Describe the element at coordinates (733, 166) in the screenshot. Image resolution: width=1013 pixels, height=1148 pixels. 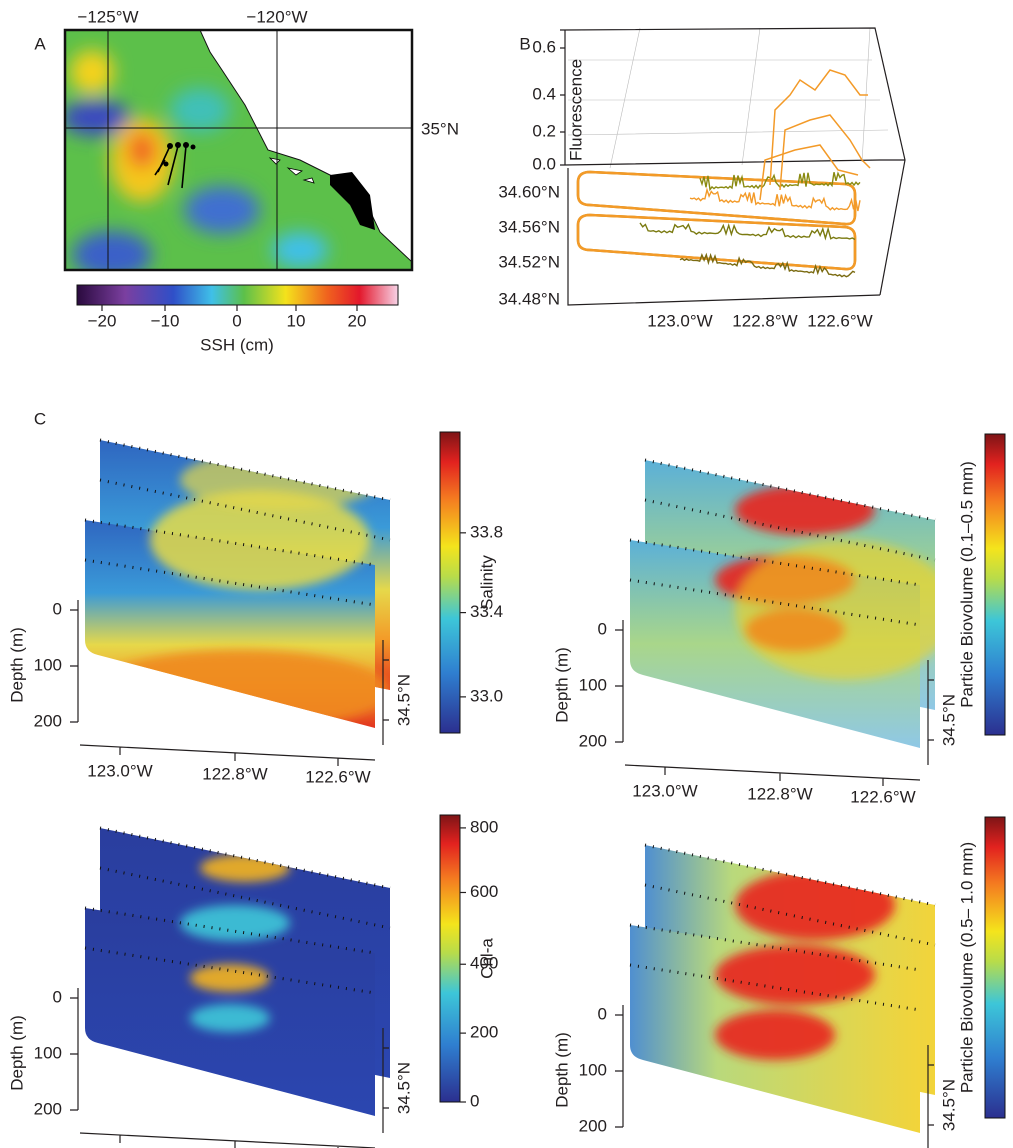
I see `fluorescence-3d` at that location.